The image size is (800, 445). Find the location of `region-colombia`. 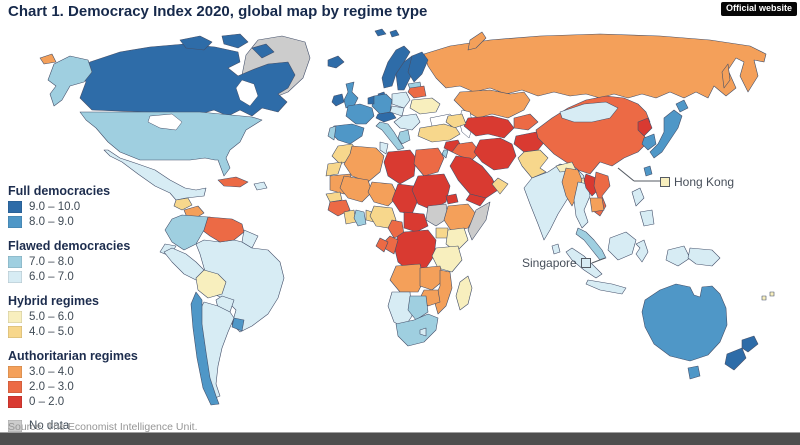

region-colombia is located at coordinates (186, 232).